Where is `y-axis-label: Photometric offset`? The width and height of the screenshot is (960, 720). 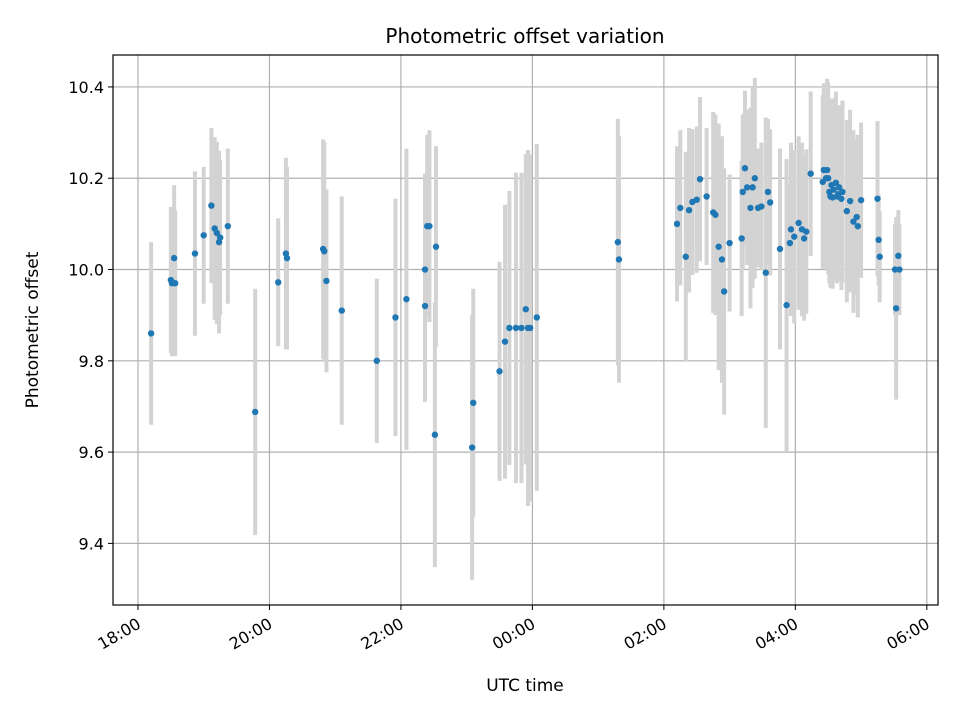 y-axis-label: Photometric offset is located at coordinates (33, 329).